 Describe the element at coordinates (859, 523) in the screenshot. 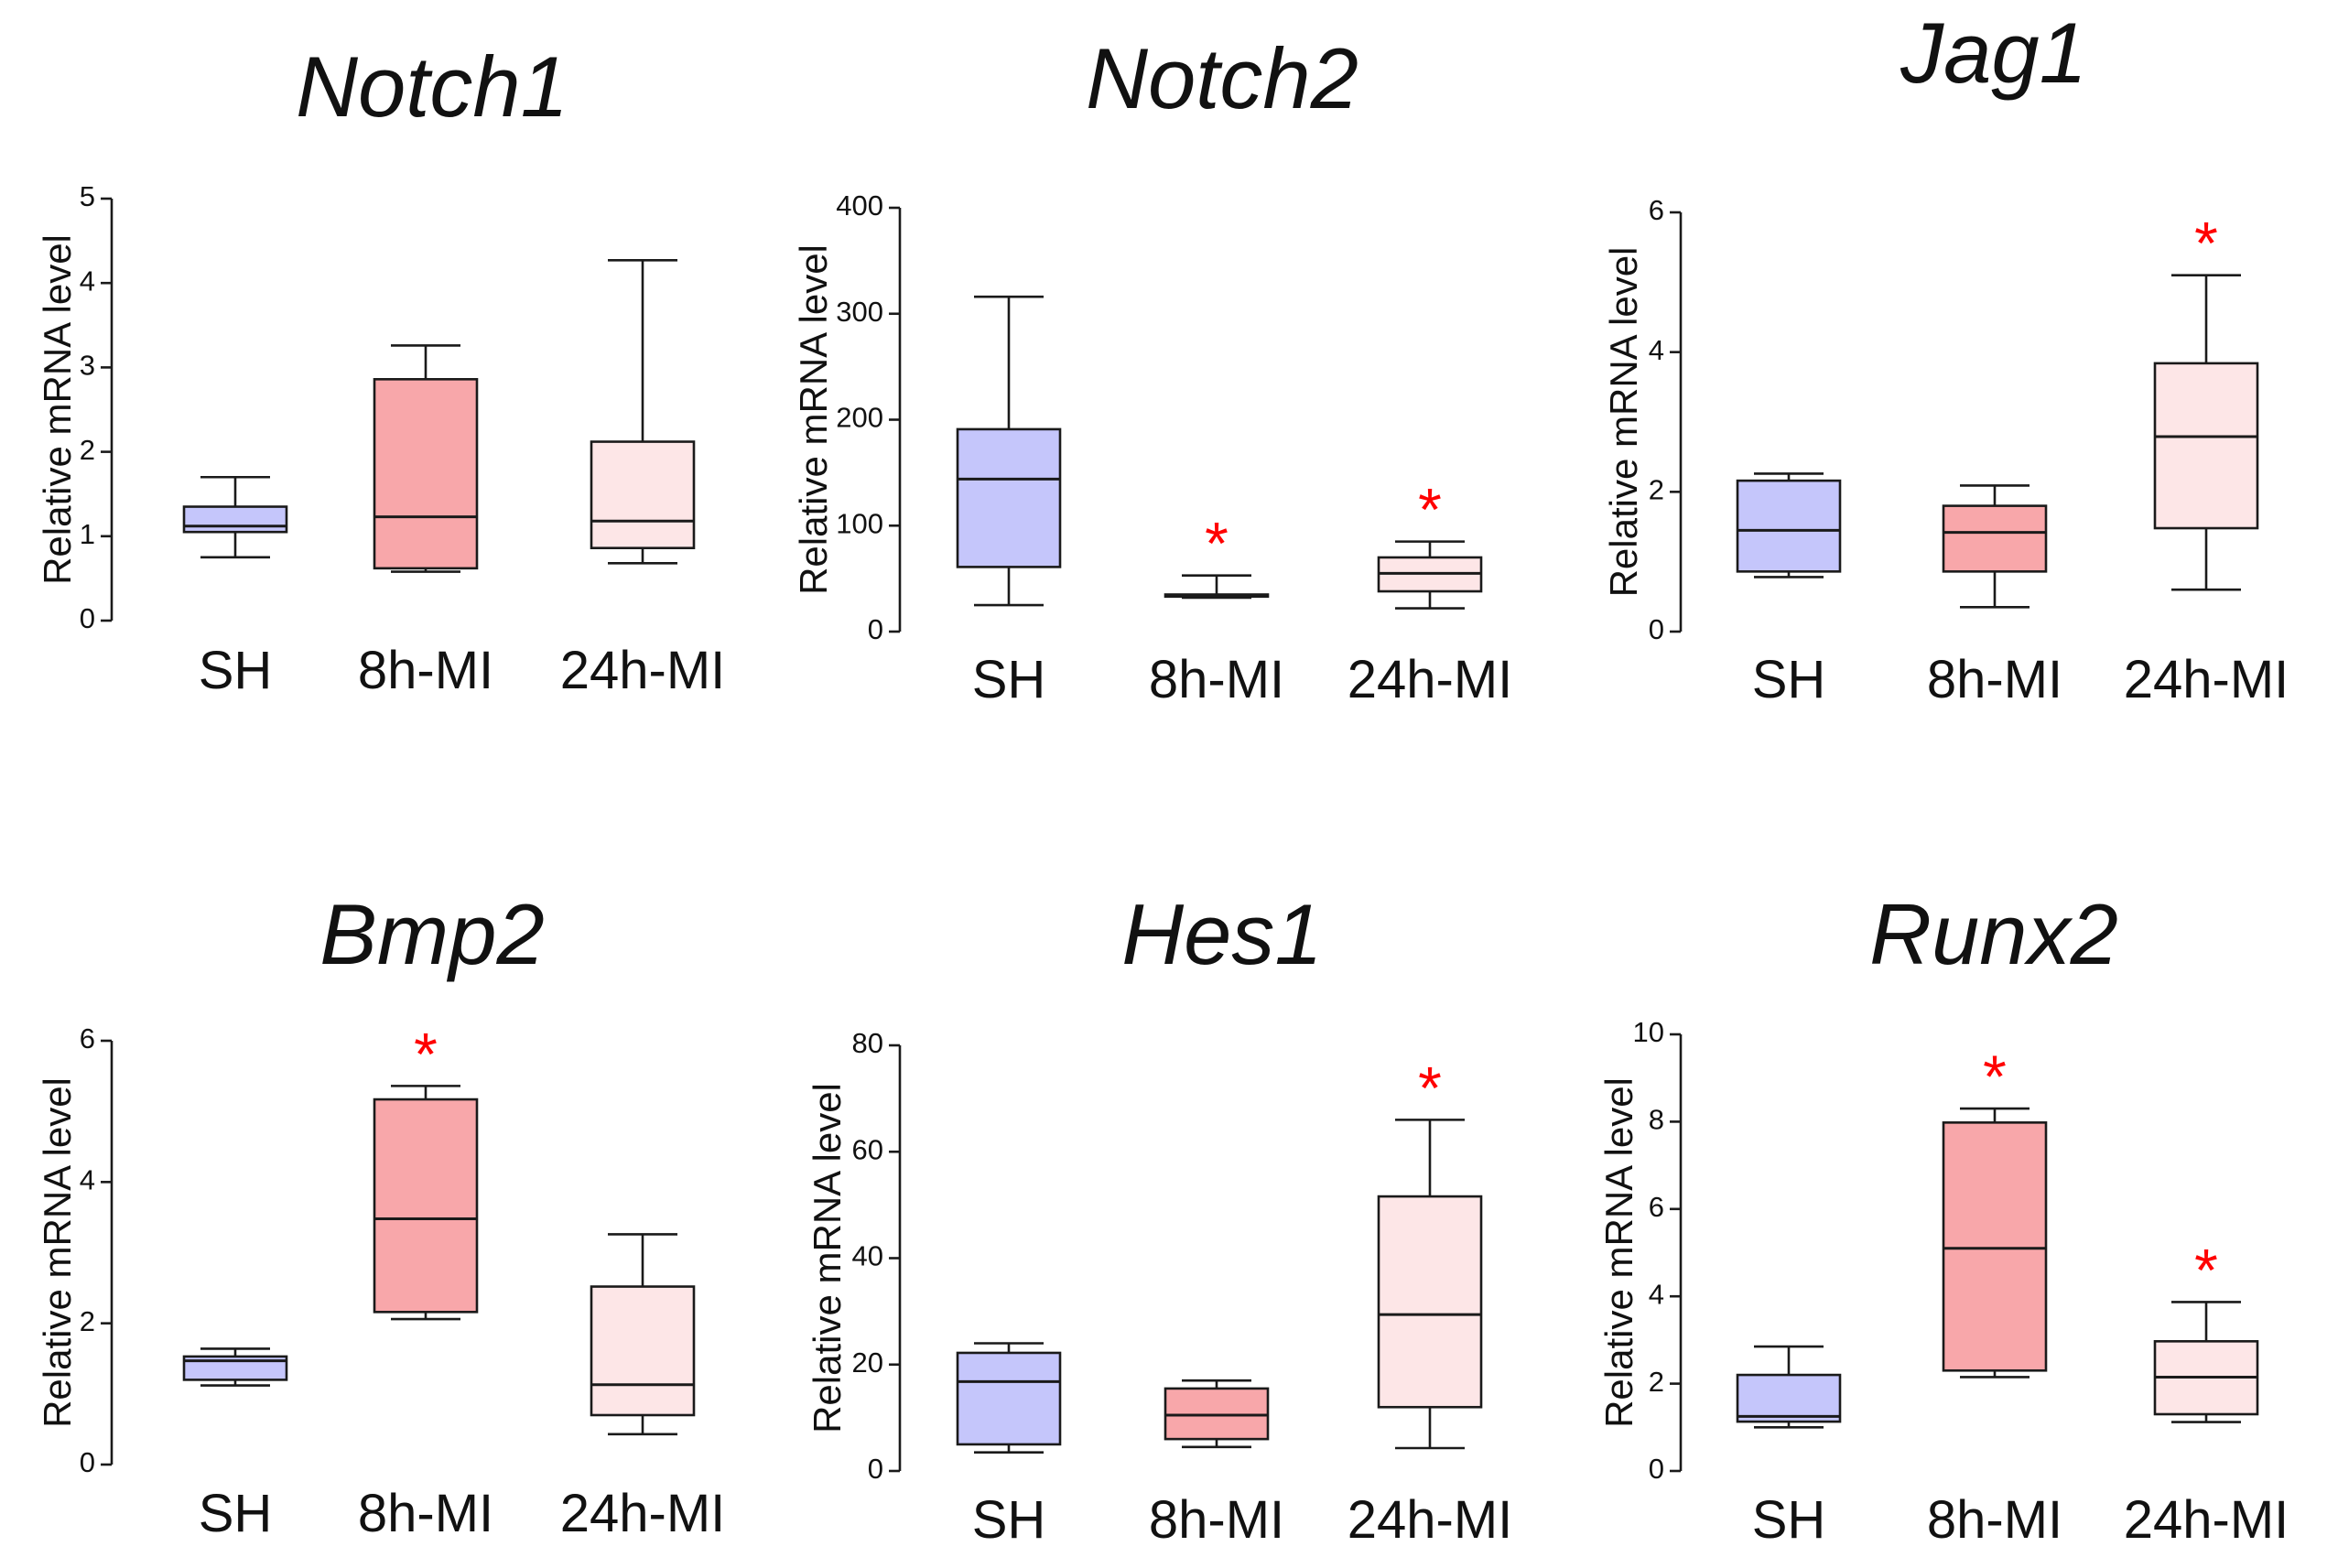

I see `y-tick-label: 100` at that location.